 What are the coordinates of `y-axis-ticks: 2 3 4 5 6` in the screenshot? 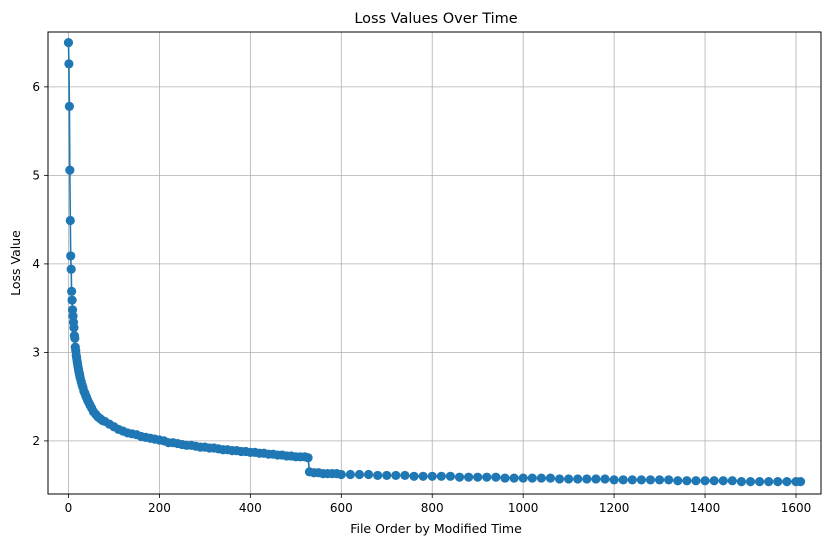 It's located at (40, 264).